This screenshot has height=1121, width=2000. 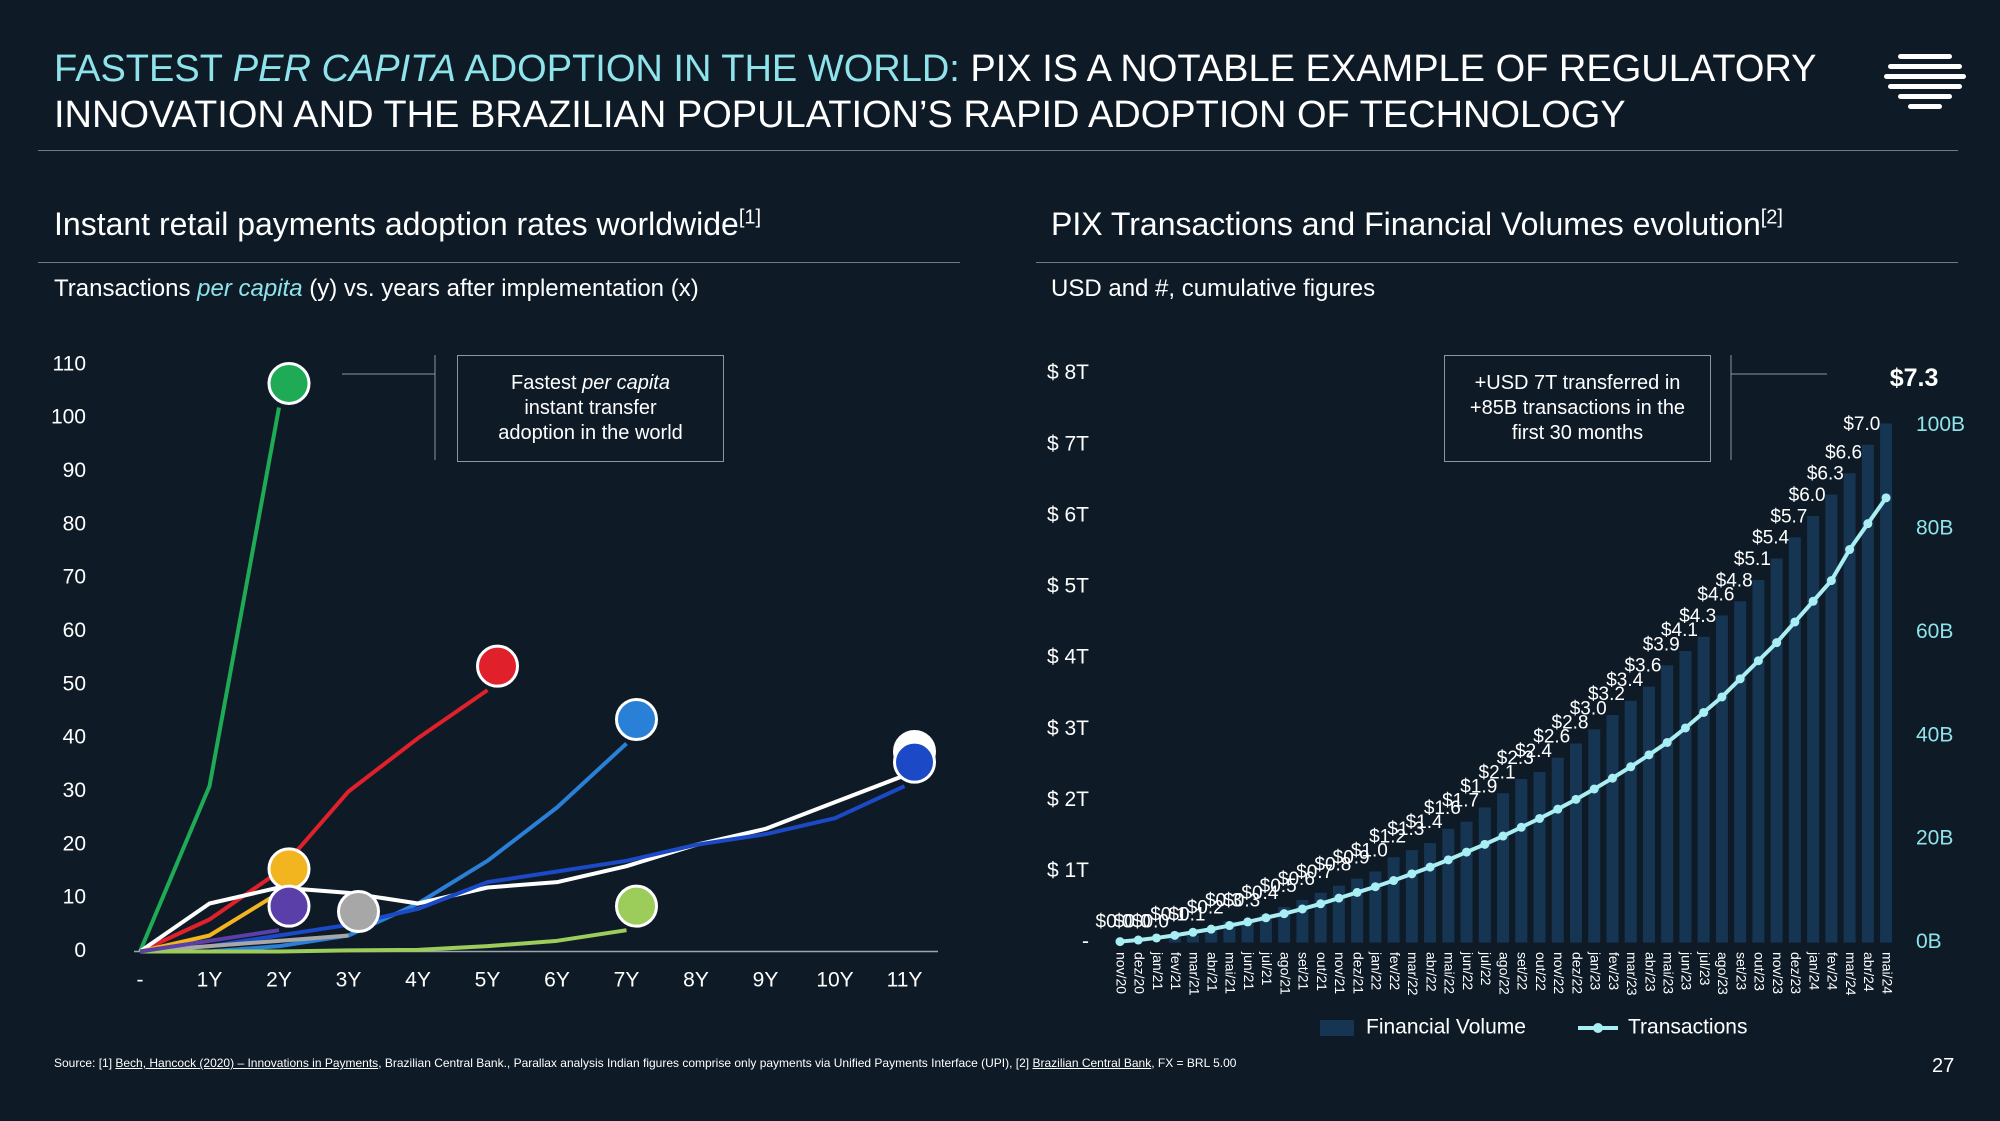 I want to click on logo, so click(x=1925, y=81).